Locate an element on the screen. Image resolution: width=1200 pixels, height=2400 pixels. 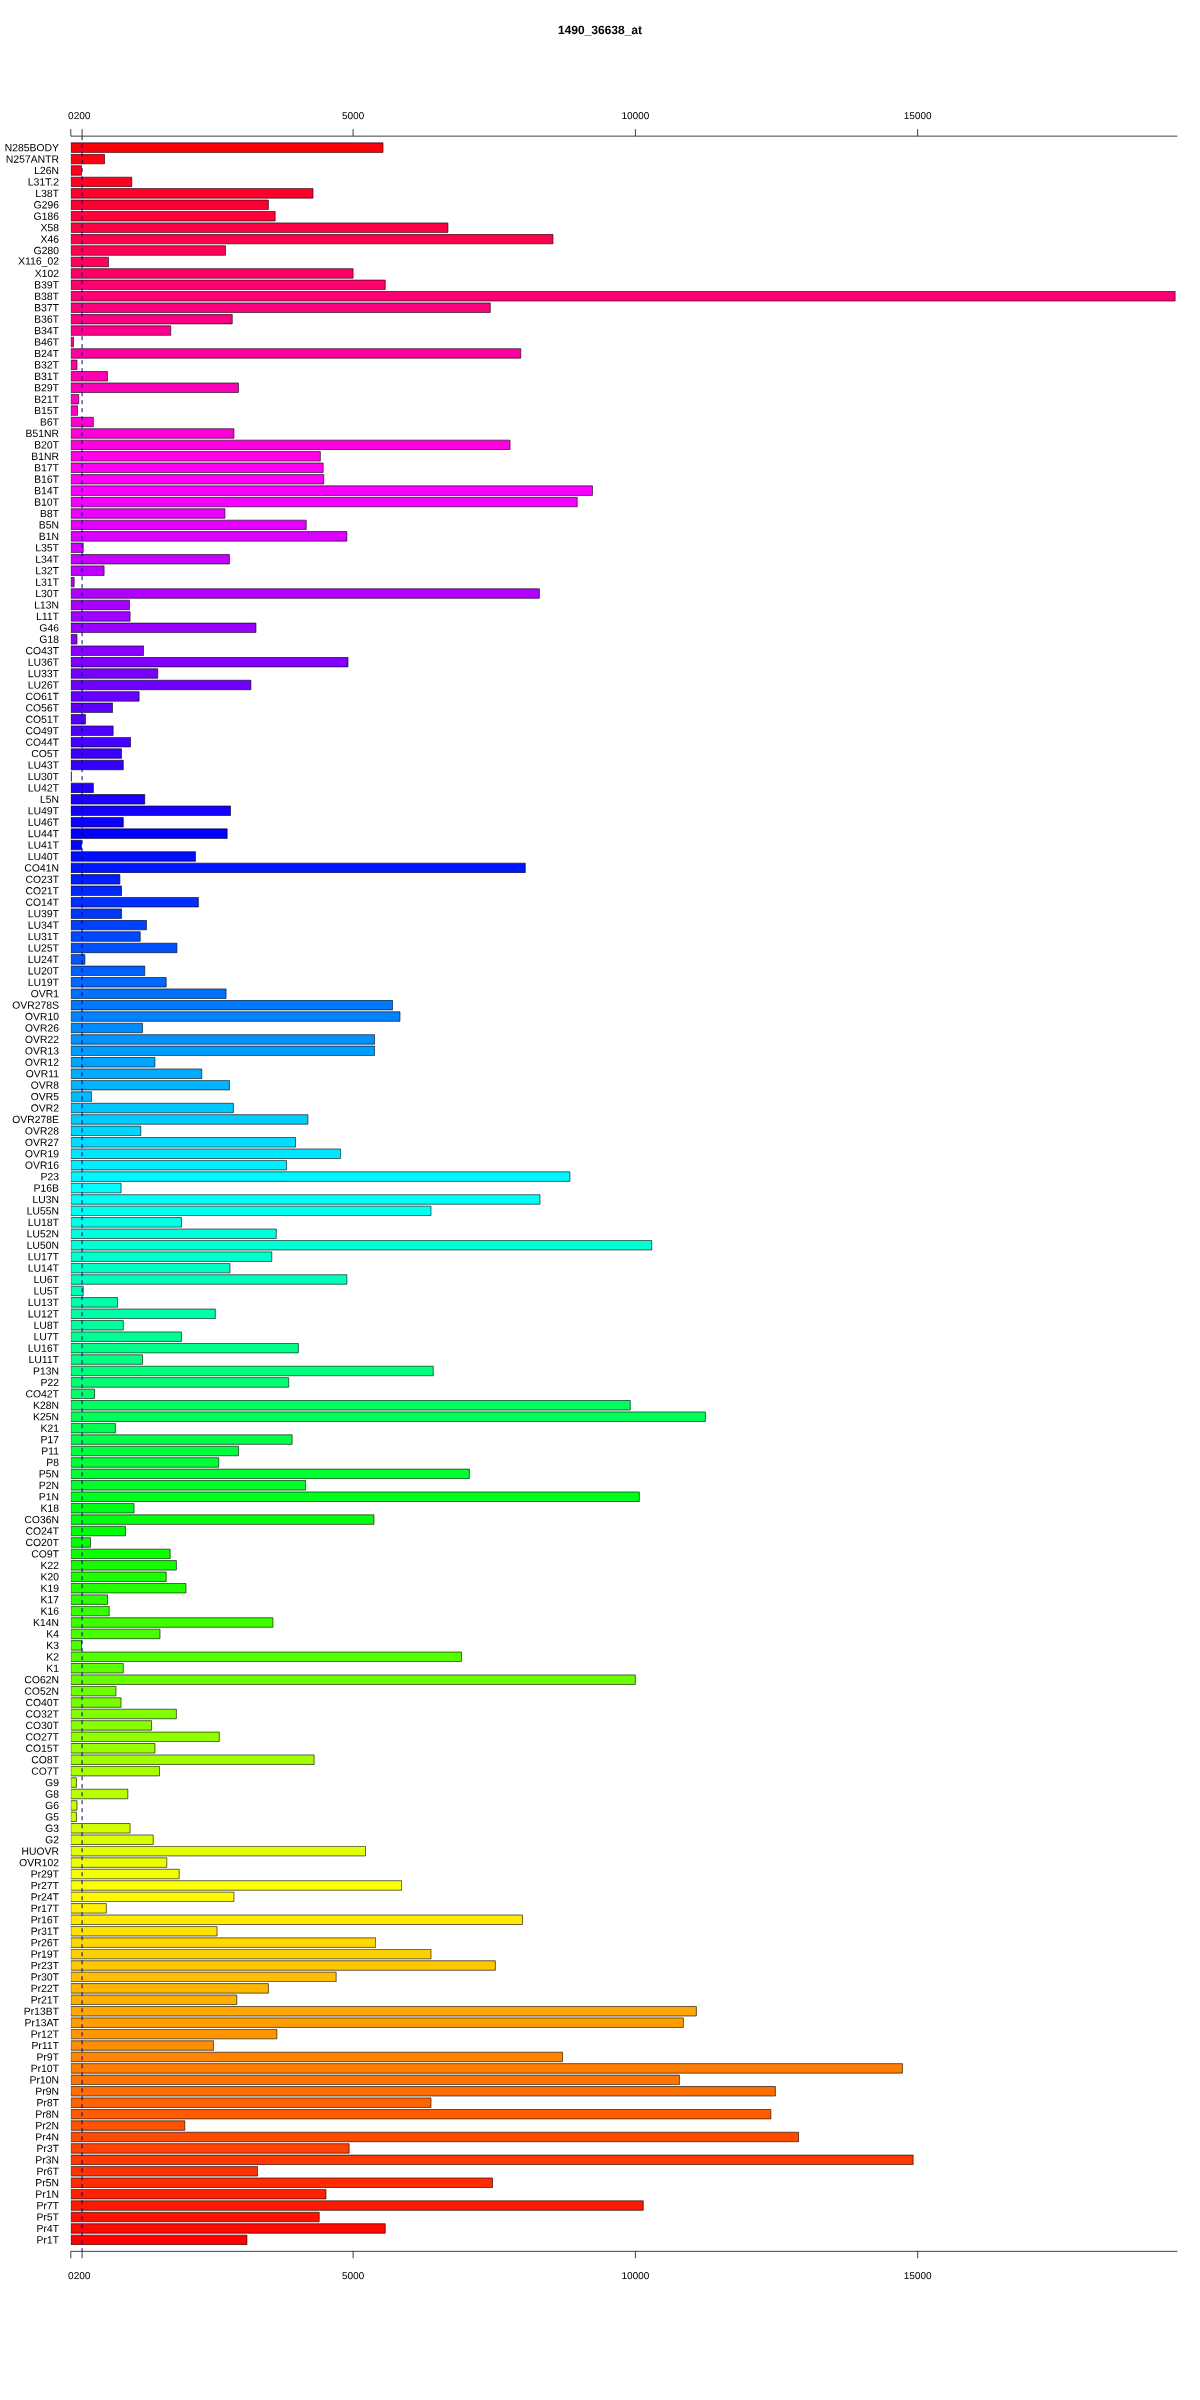
y-tick-label: Pr1T is located at coordinates (48, 2240).